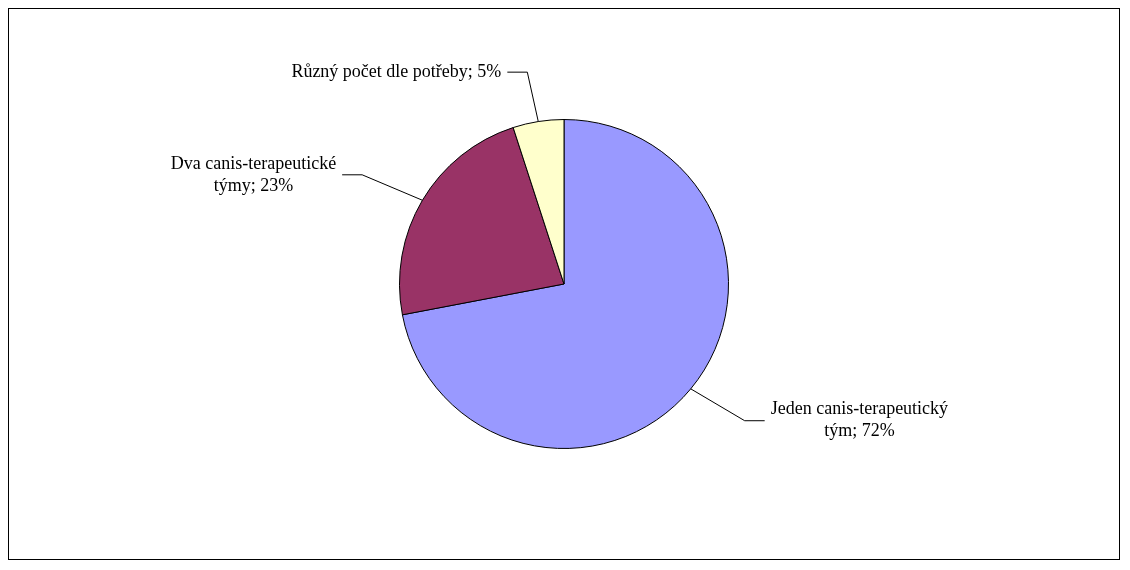  Describe the element at coordinates (396, 70) in the screenshot. I see `slice-label: Různý počet dle potřeby; 5%` at that location.